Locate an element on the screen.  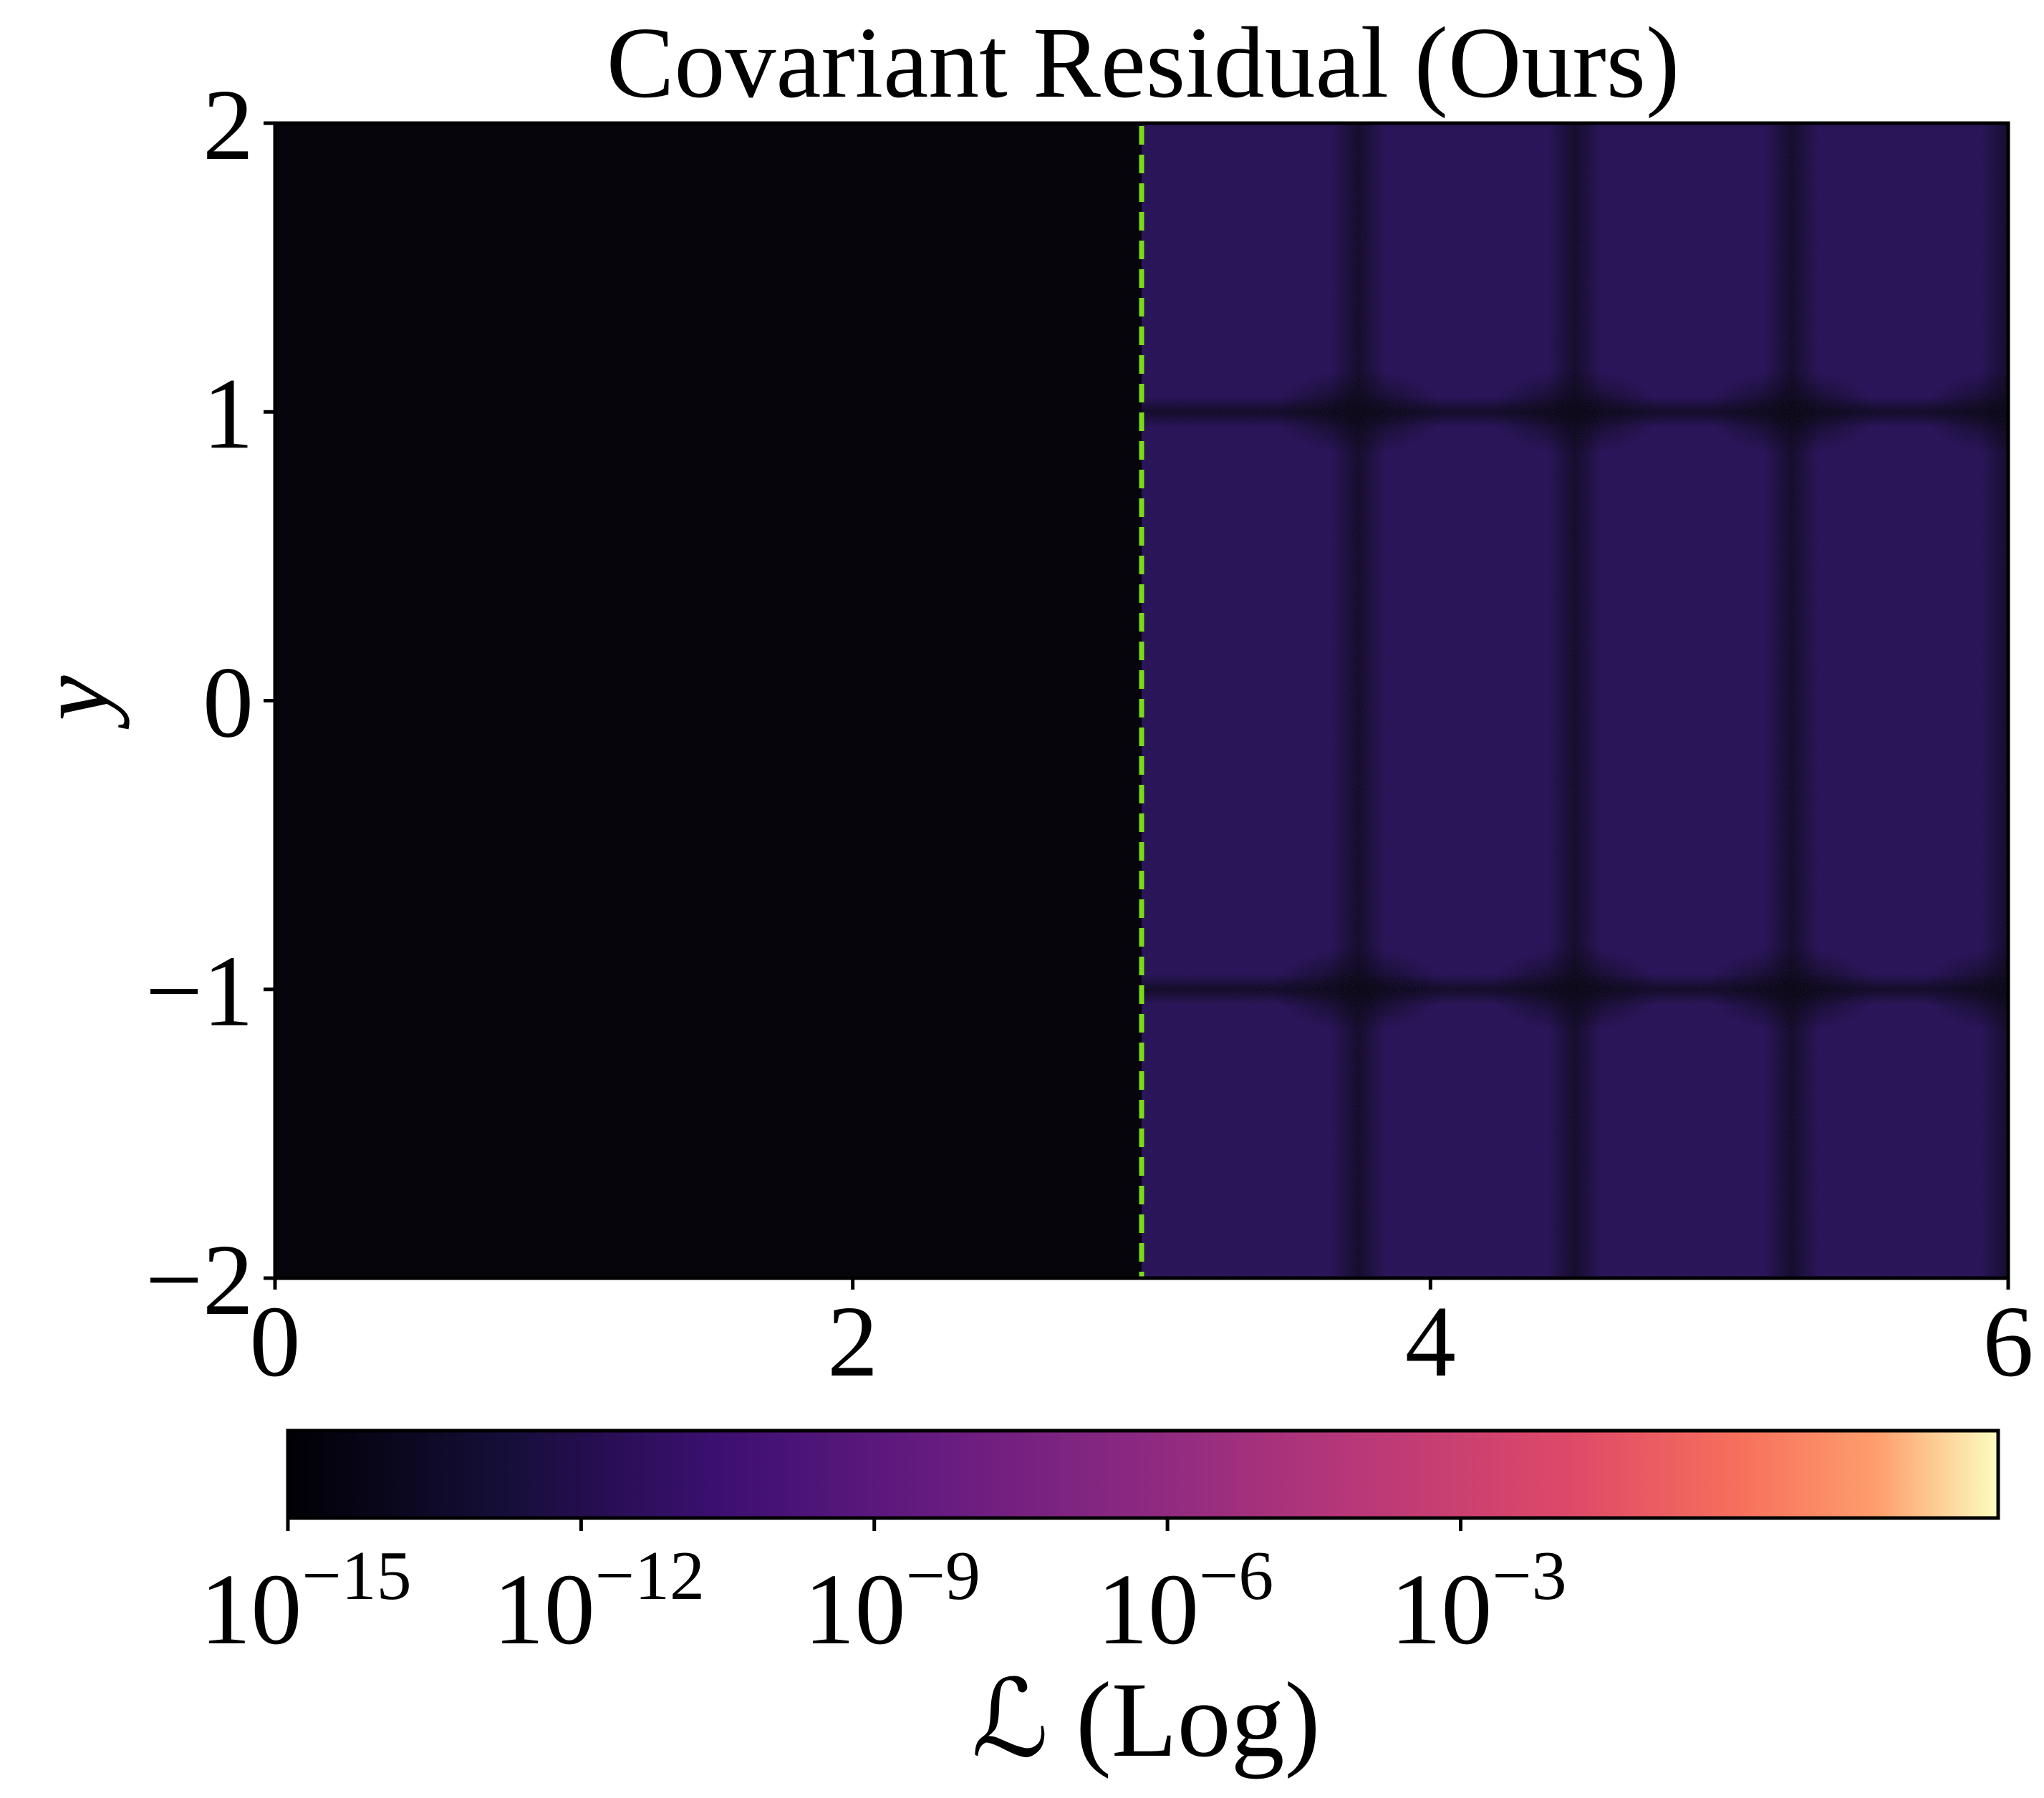
colorbar-tick-label: 10⁻⁹ is located at coordinates (892, 1601).